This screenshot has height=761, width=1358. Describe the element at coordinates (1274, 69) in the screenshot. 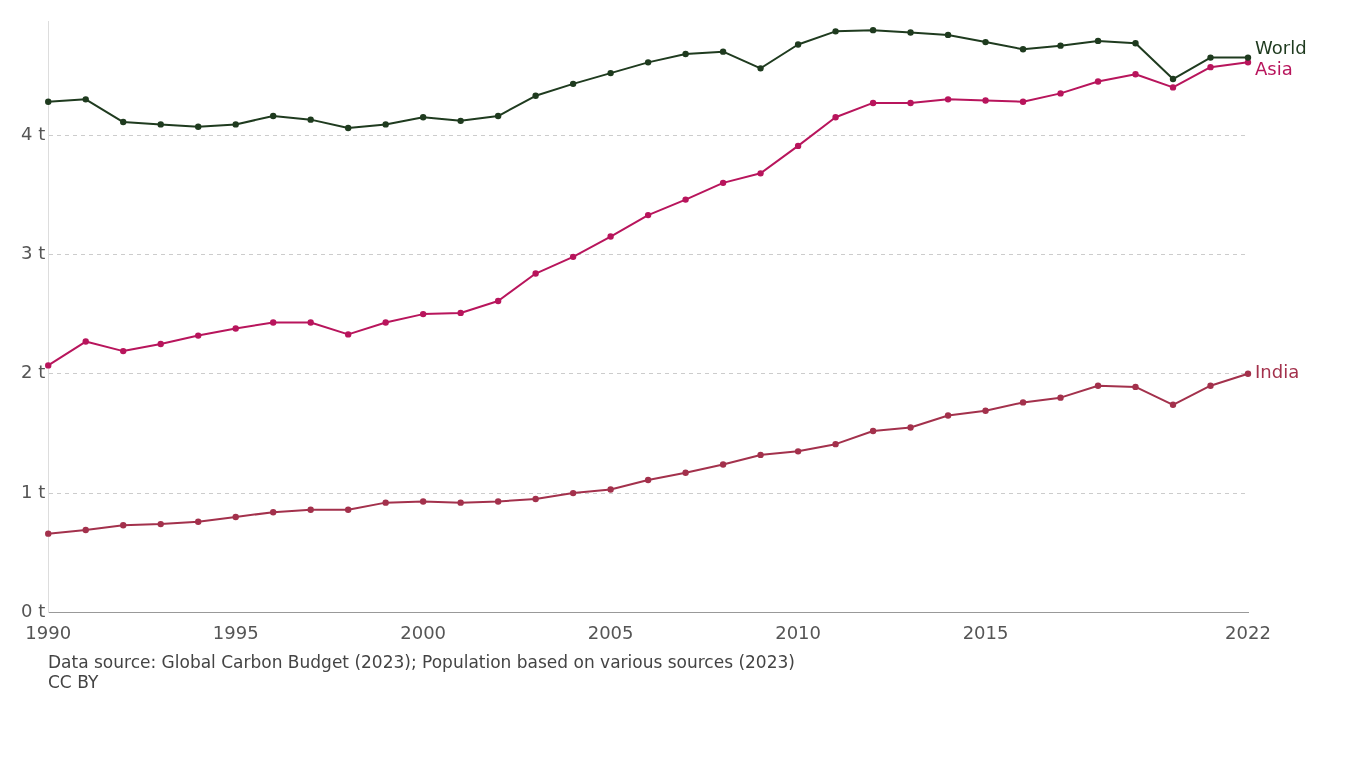

I see `series-label: Asia` at that location.